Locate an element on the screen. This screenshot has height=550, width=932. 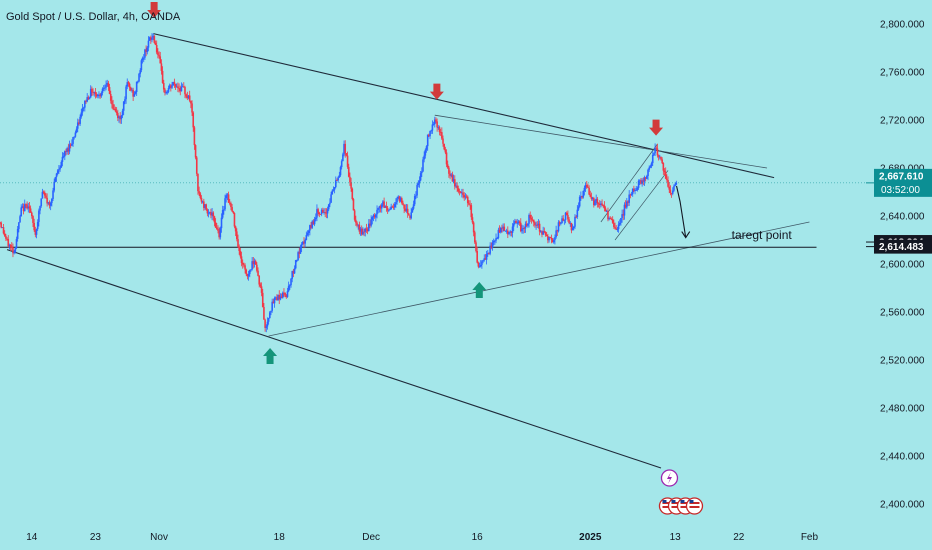
small-channel-top-line is located at coordinates (629, 183).